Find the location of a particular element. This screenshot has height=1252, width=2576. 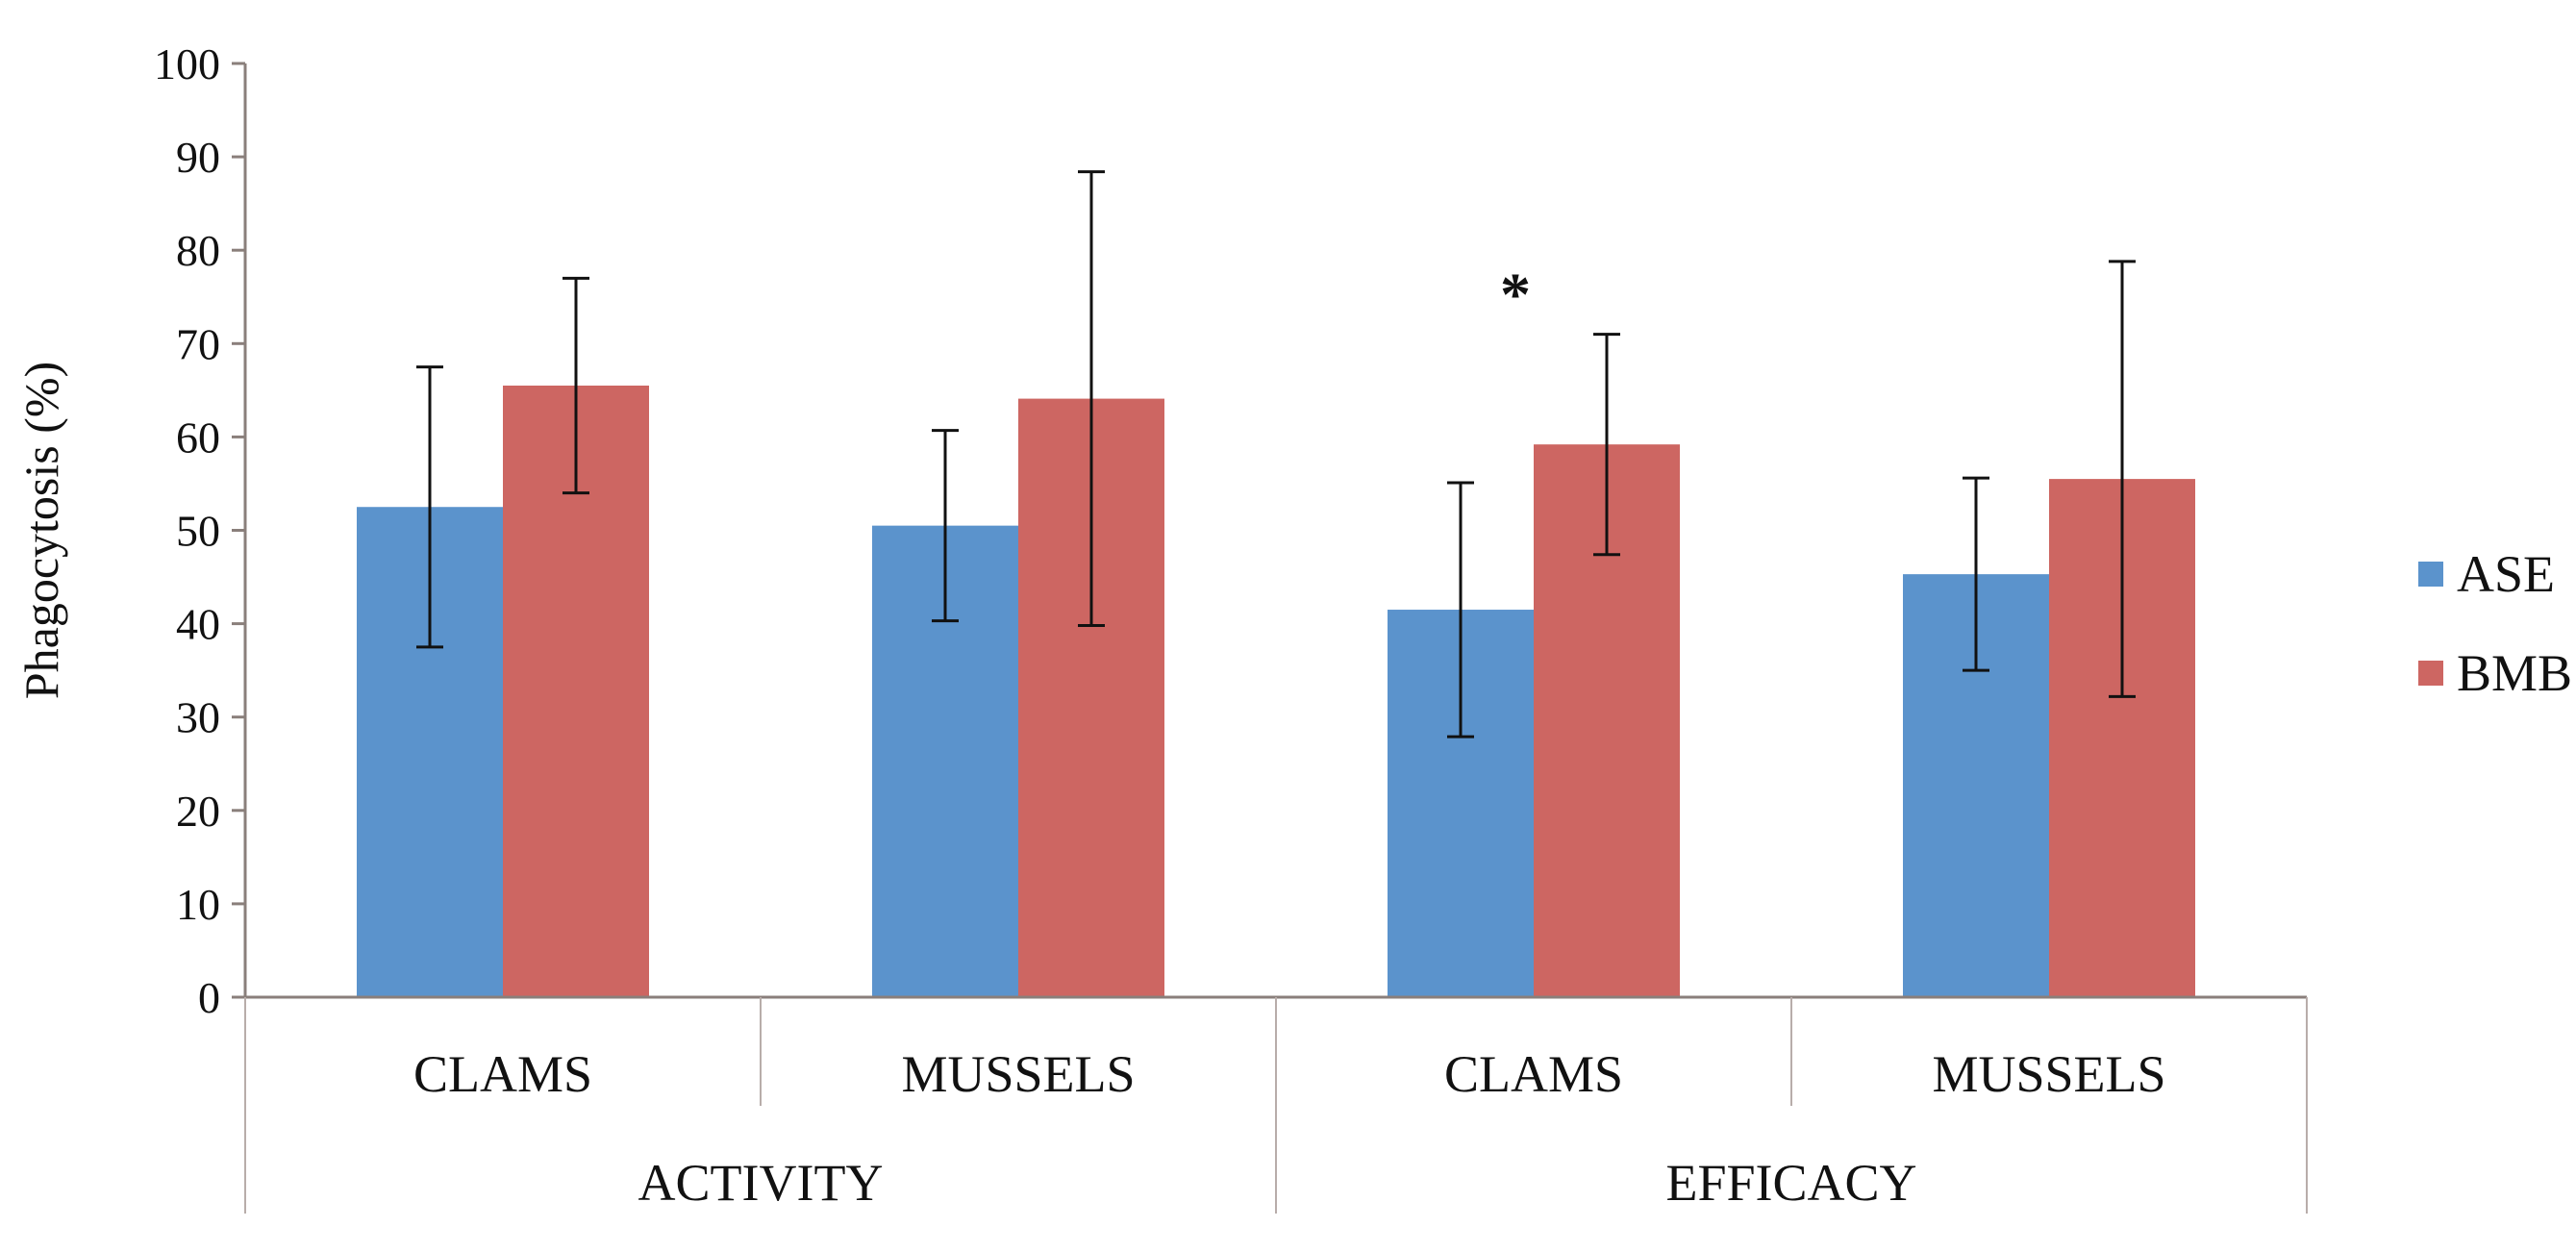

y-tick-label-10: 10 is located at coordinates (198, 904).